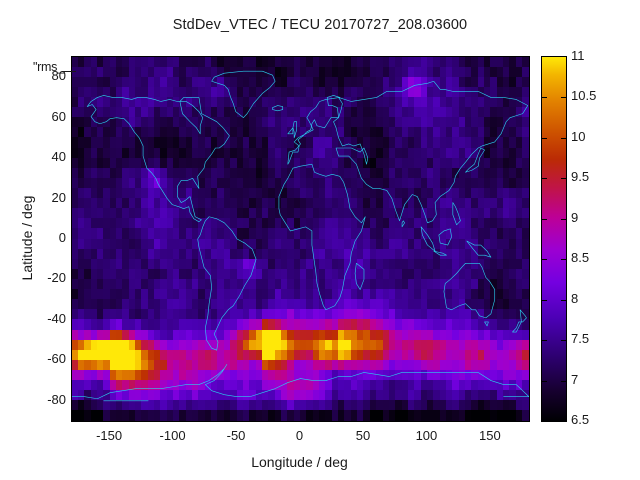 This screenshot has height=480, width=640. What do you see at coordinates (56, 399) in the screenshot?
I see `y-tick-neg80: -80` at bounding box center [56, 399].